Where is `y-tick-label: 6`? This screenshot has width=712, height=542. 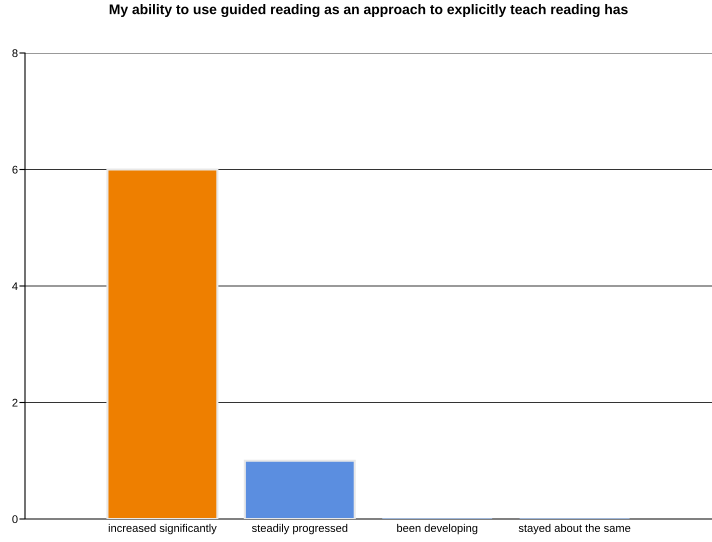 y-tick-label: 6 is located at coordinates (15, 170).